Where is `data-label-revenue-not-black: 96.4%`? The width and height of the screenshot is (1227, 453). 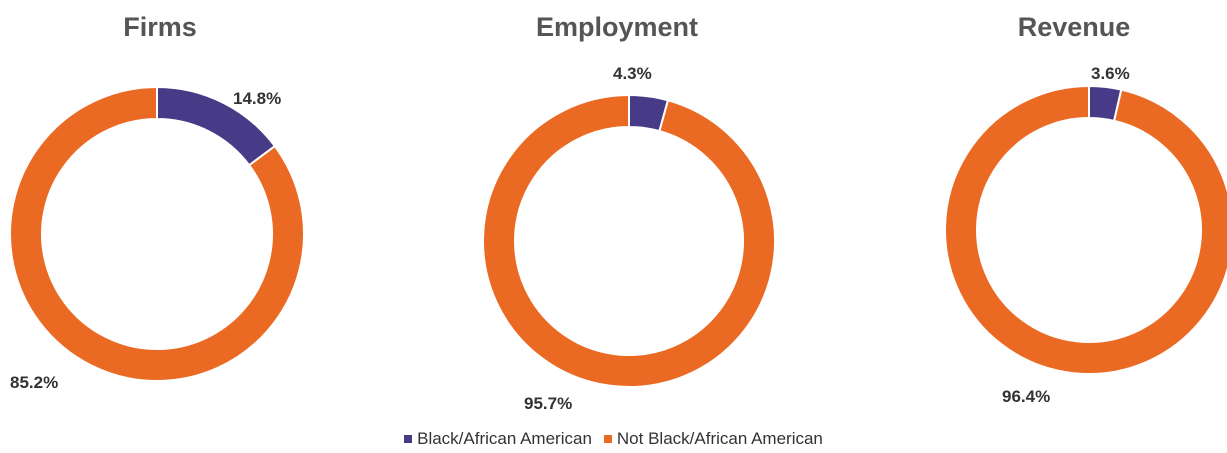 data-label-revenue-not-black: 96.4% is located at coordinates (1026, 396).